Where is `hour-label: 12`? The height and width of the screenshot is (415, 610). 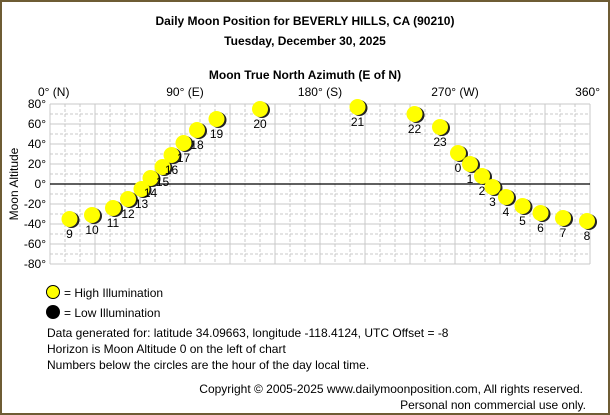 hour-label: 12 is located at coordinates (128, 214).